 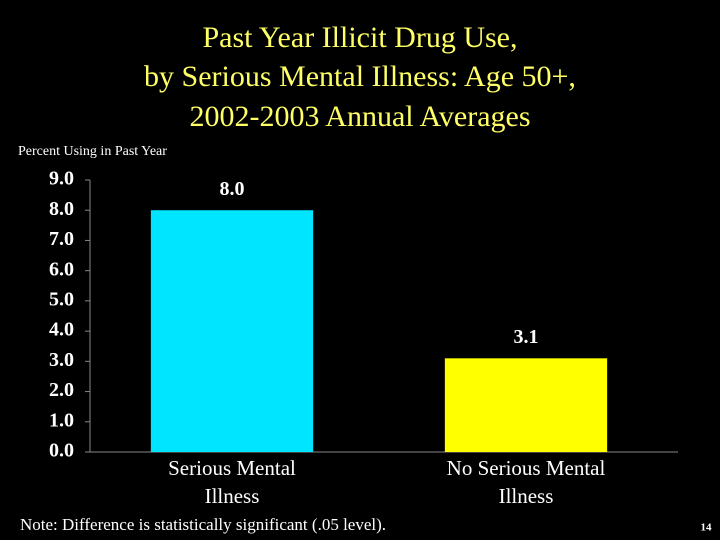 What do you see at coordinates (359, 116) in the screenshot?
I see `chart-title: 2002-2003 Annual Averages` at bounding box center [359, 116].